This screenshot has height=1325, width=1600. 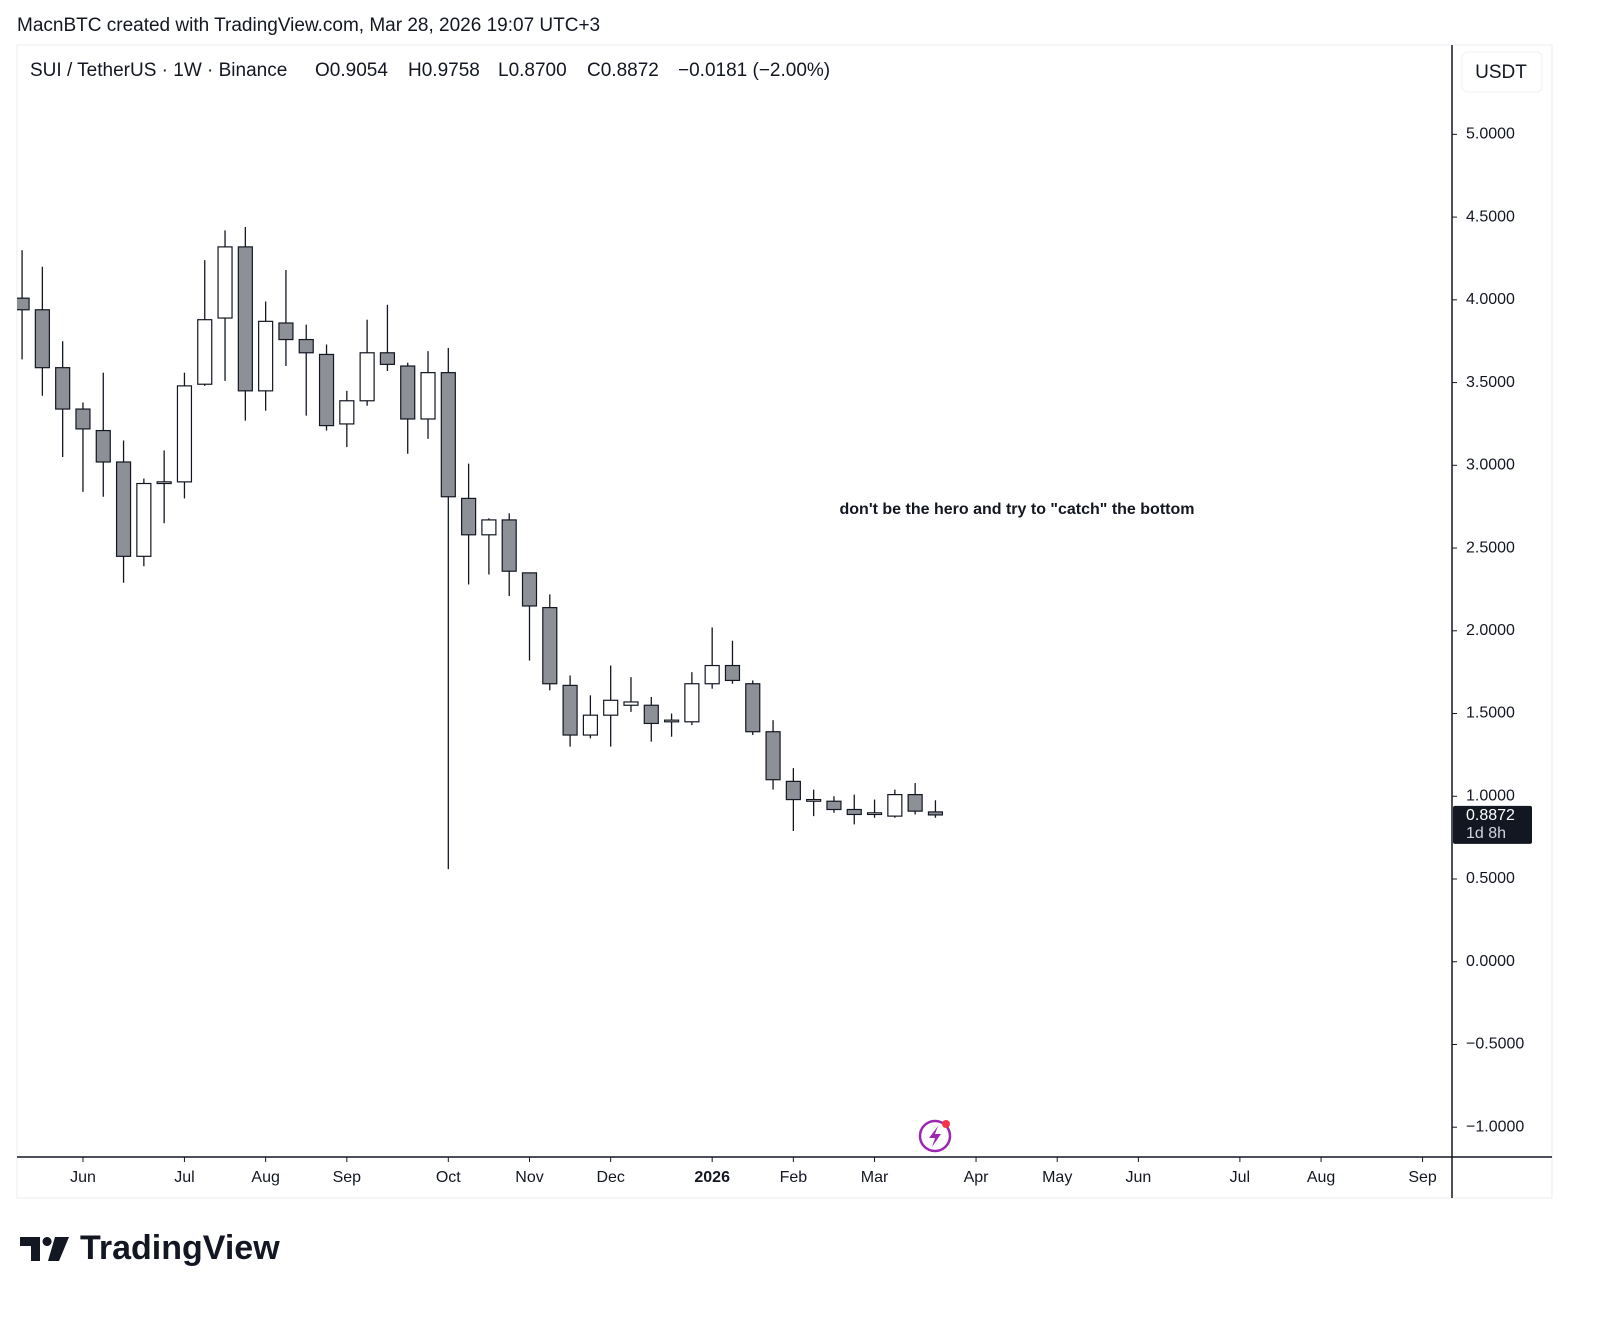 I want to click on price-label: 0.8872, so click(x=1490, y=815).